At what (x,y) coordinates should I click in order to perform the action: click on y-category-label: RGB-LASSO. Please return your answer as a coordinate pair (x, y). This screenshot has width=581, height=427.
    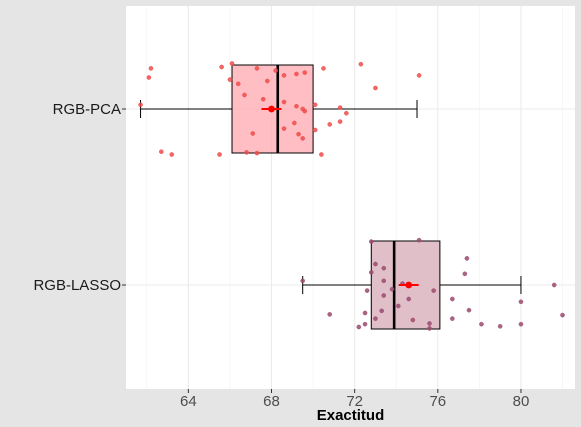
    Looking at the image, I should click on (77, 285).